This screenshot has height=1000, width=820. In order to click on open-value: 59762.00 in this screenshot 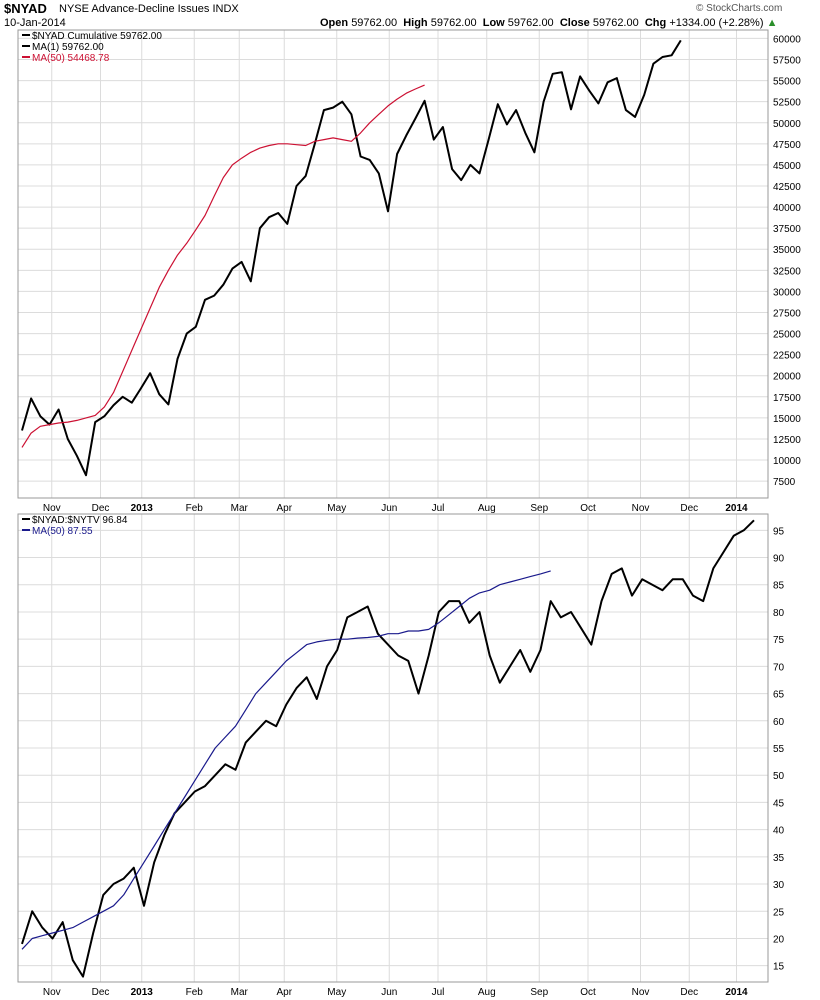, I will do `click(374, 23)`.